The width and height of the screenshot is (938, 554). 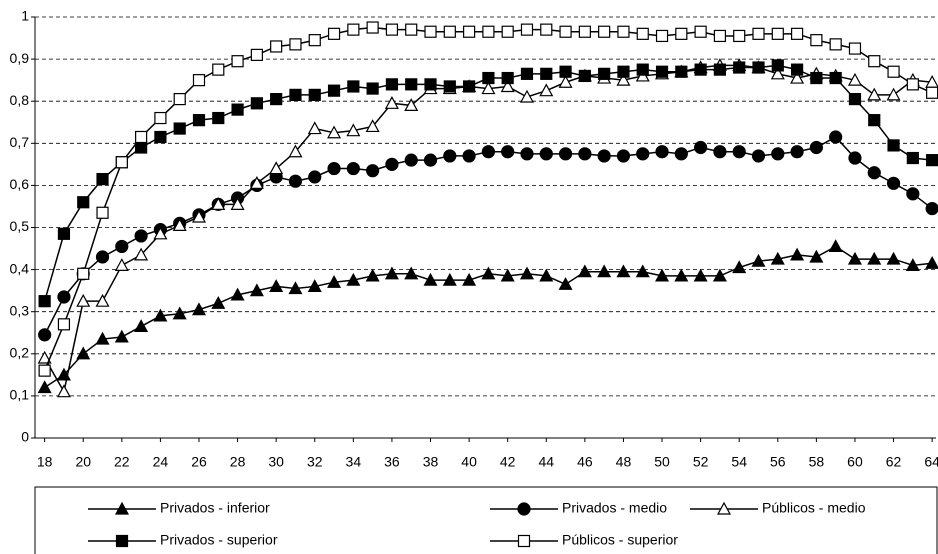 I want to click on x-tick-label: 52, so click(x=701, y=462).